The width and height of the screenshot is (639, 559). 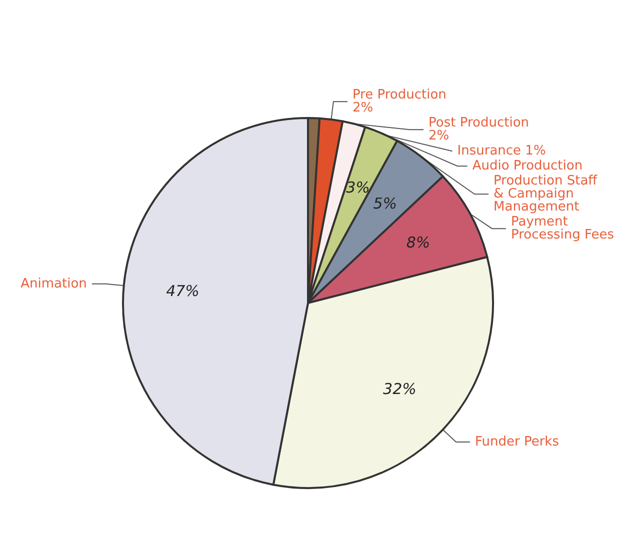 What do you see at coordinates (385, 203) in the screenshot?
I see `data-label: 5%` at bounding box center [385, 203].